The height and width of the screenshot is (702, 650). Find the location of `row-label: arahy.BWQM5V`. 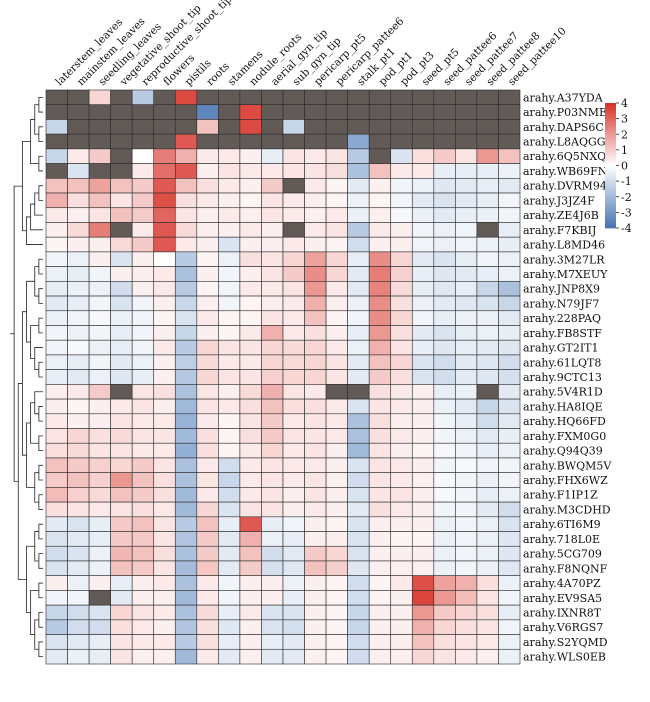

row-label: arahy.BWQM5V is located at coordinates (567, 465).